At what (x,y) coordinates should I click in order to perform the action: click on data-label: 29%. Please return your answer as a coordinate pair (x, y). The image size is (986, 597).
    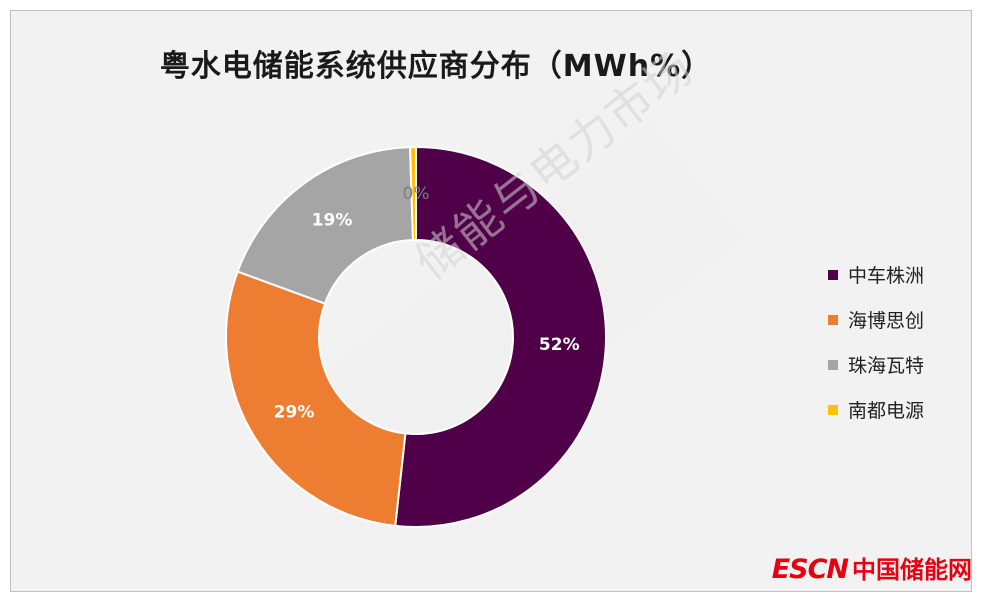
    Looking at the image, I should click on (294, 413).